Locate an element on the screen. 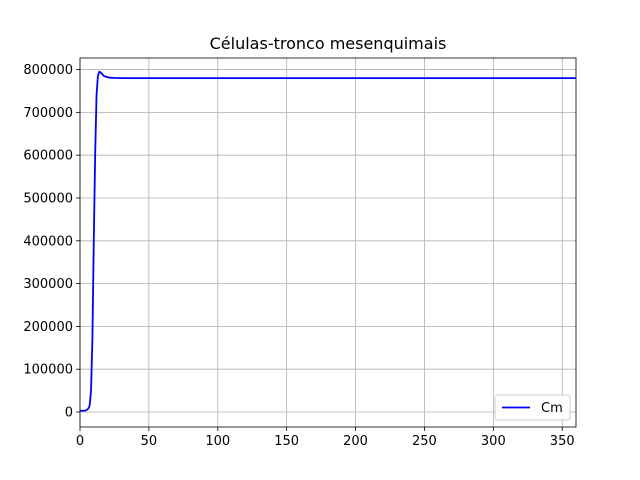  x-tick-label: 50 is located at coordinates (149, 441).